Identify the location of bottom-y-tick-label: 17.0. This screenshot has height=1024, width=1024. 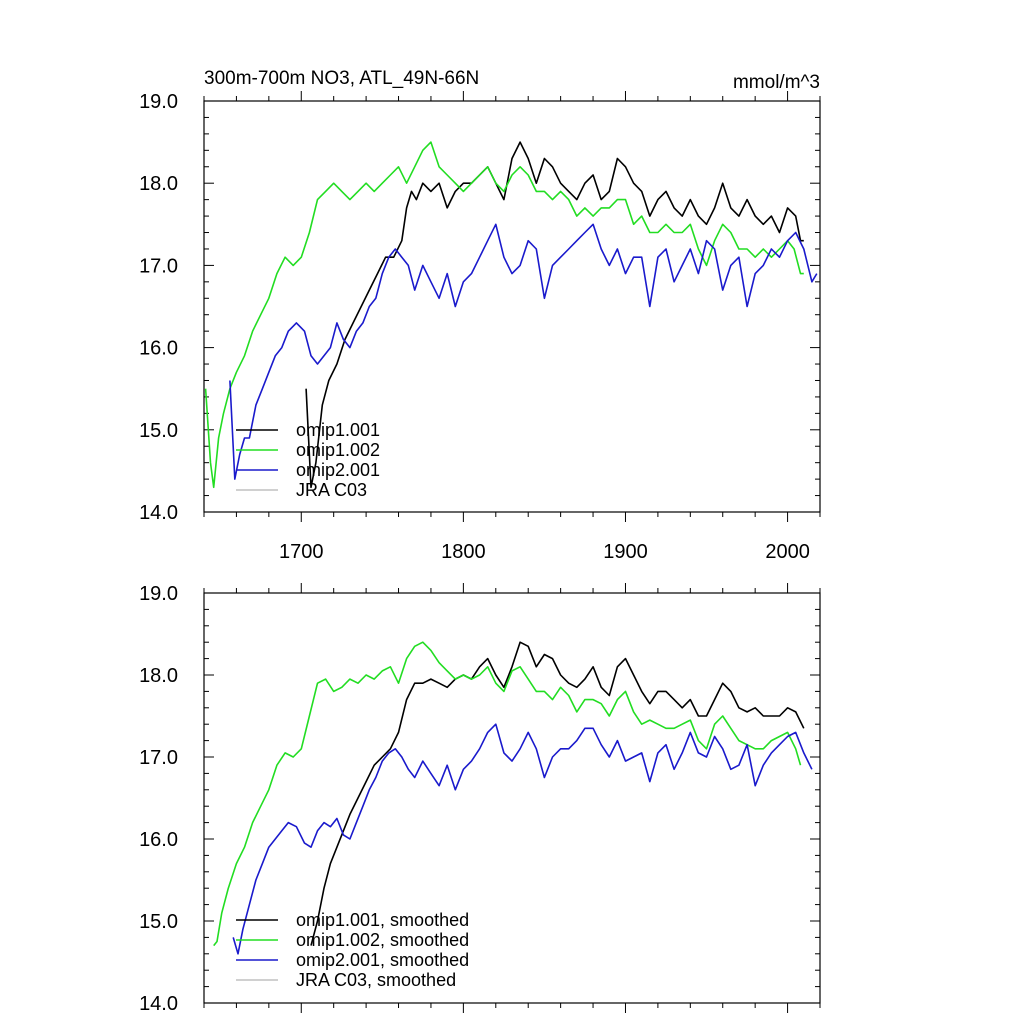
(158, 758).